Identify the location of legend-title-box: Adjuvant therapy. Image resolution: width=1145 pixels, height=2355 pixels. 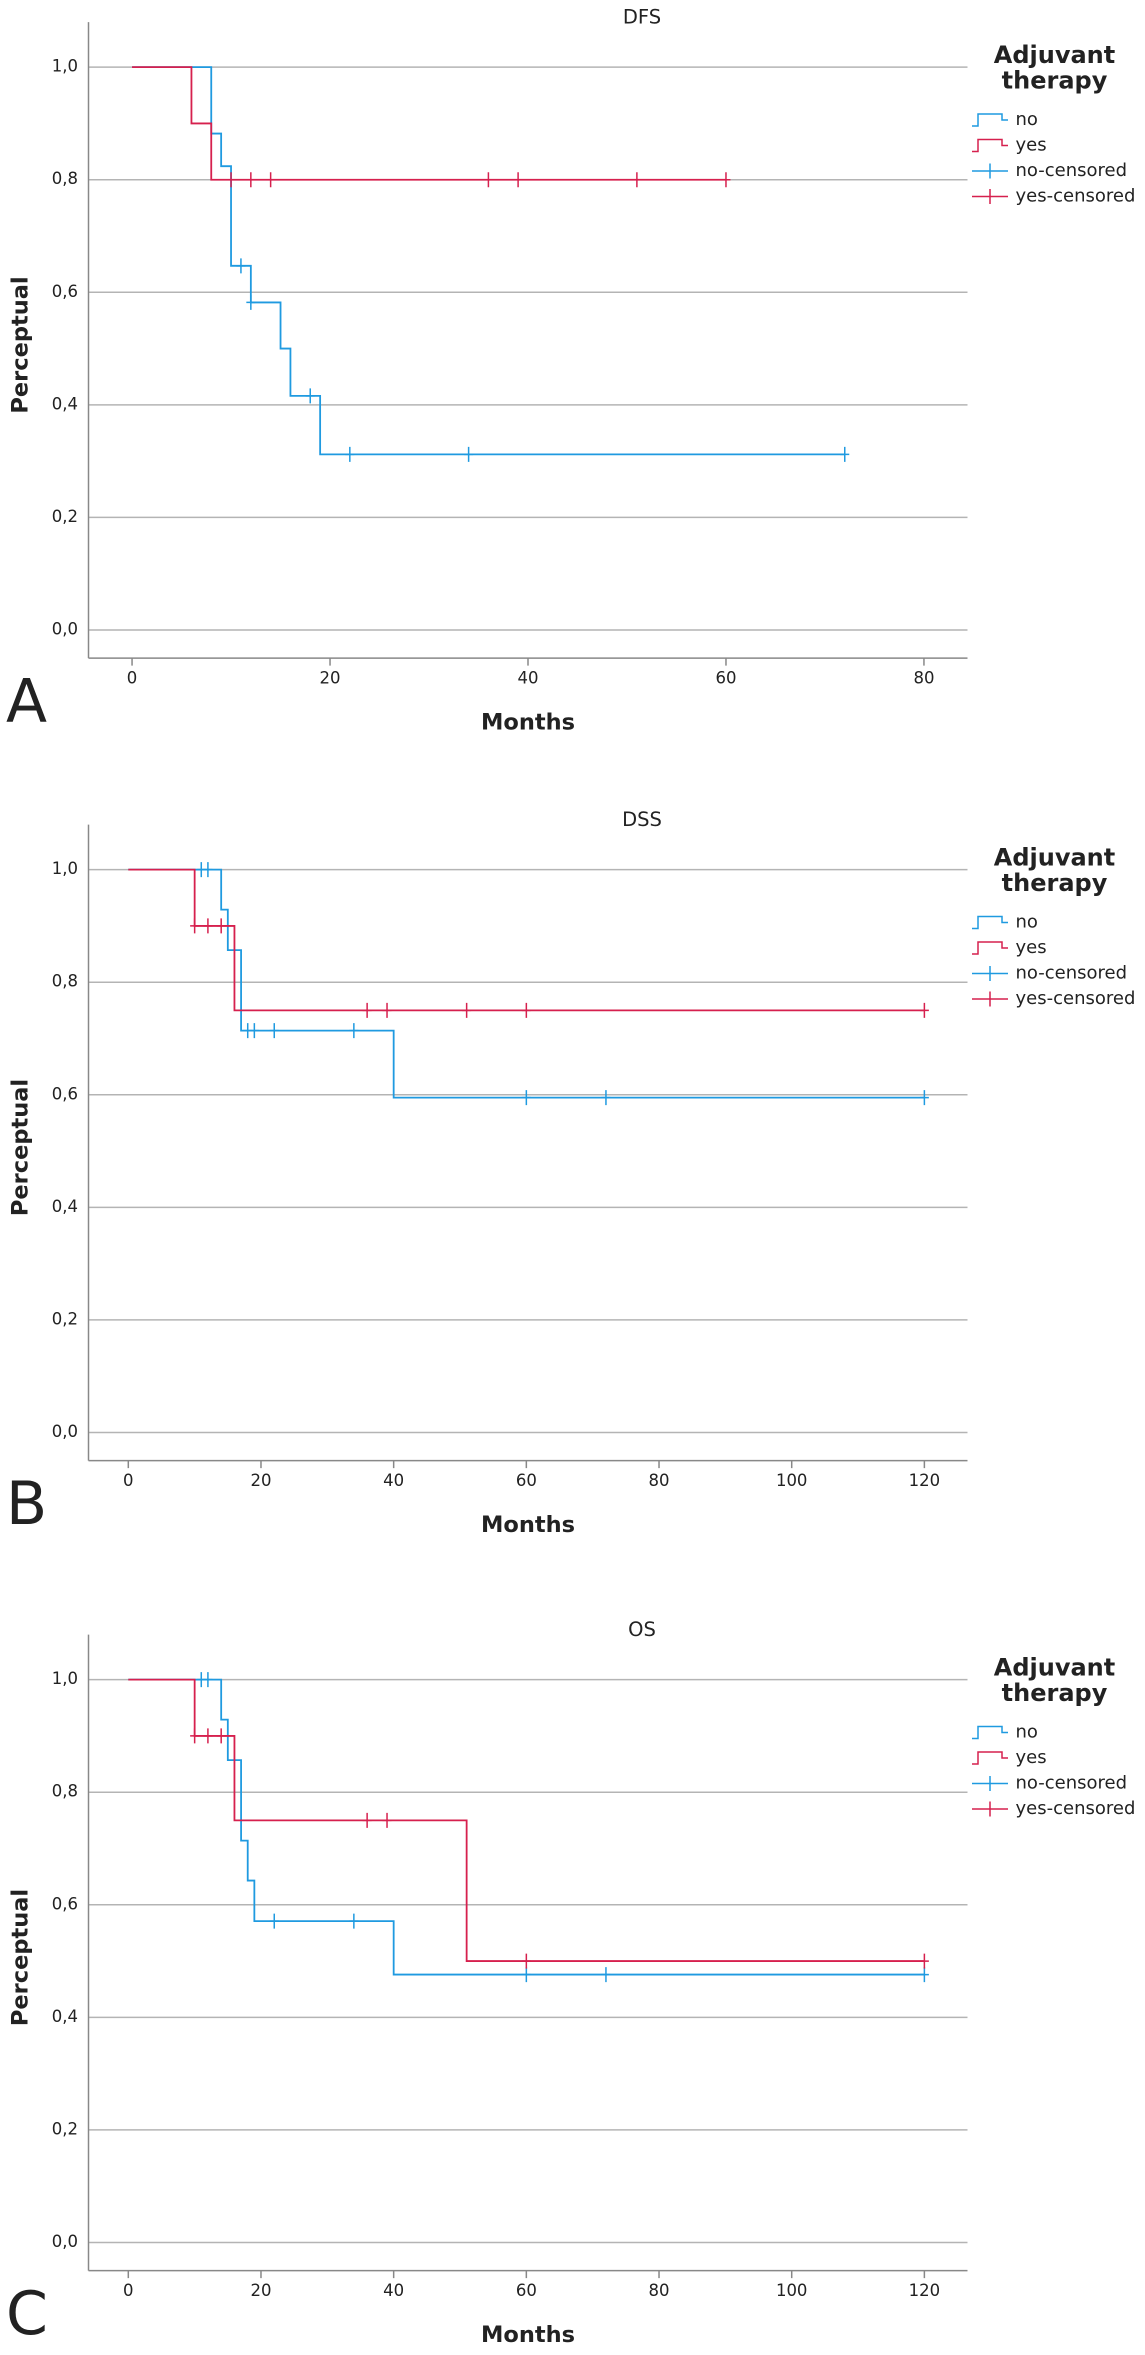
(1054, 68).